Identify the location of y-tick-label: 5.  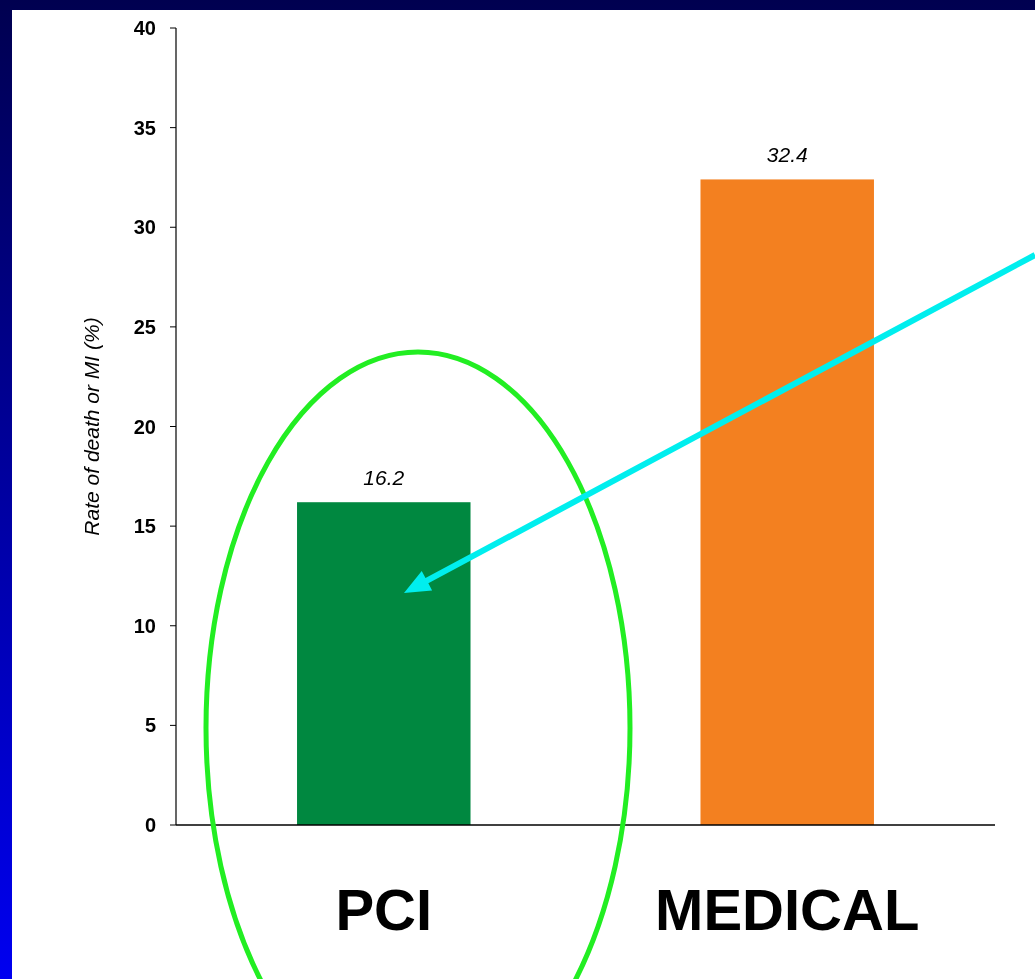
(150, 725).